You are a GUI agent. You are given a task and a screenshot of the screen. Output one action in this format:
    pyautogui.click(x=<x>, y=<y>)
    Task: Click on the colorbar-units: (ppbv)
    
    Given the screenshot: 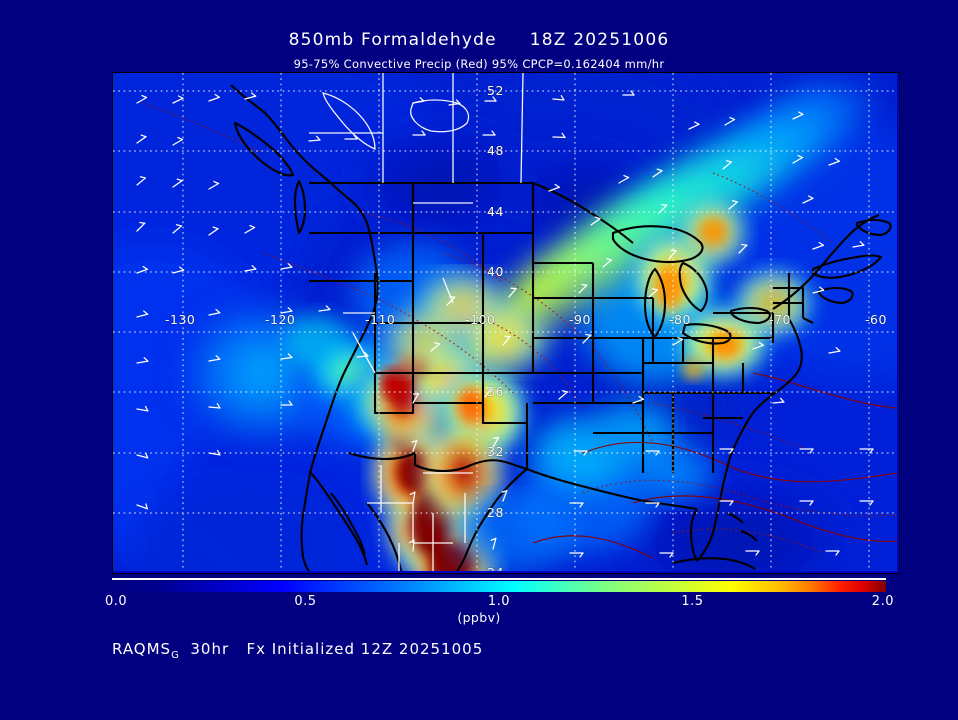 What is the action you would take?
    pyautogui.click(x=479, y=617)
    